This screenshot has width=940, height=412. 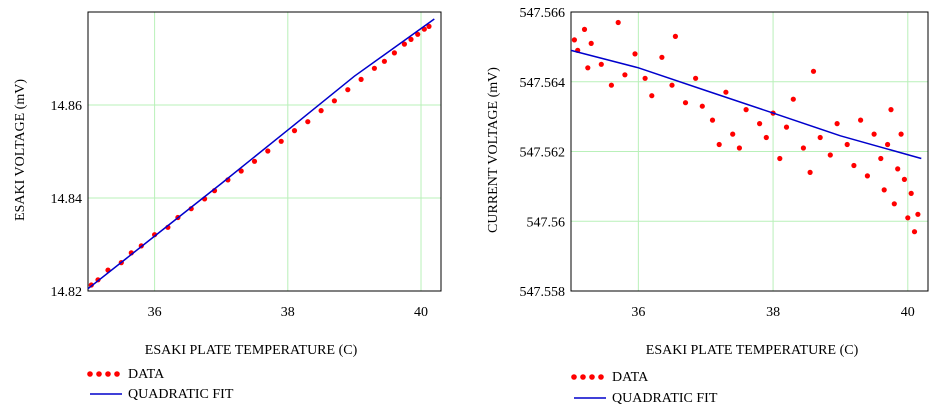 What do you see at coordinates (543, 83) in the screenshot?
I see `y-tick-label: 547.564` at bounding box center [543, 83].